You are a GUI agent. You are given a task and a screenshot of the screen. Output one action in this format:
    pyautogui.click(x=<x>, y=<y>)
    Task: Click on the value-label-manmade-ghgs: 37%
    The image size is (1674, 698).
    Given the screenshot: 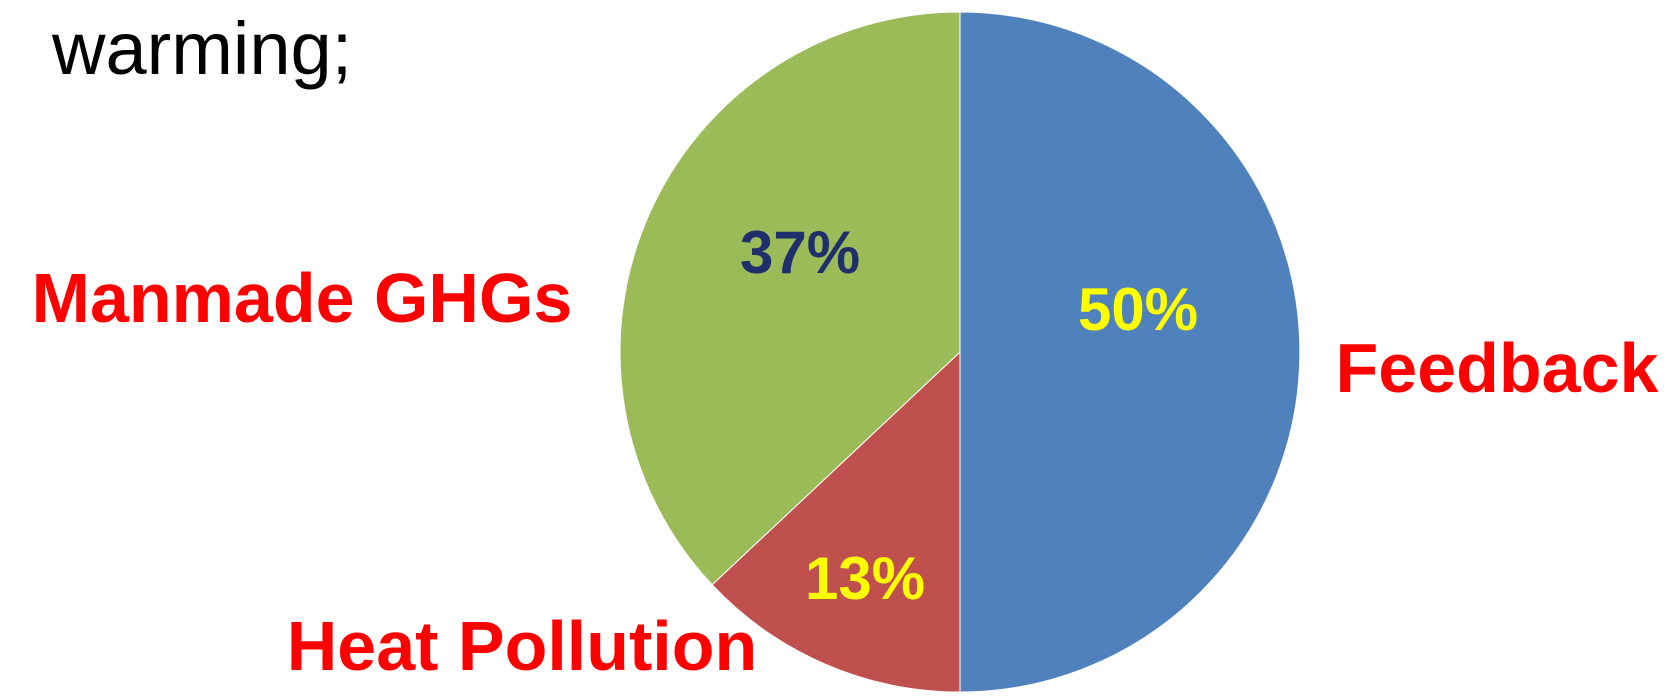 What is the action you would take?
    pyautogui.click(x=800, y=252)
    